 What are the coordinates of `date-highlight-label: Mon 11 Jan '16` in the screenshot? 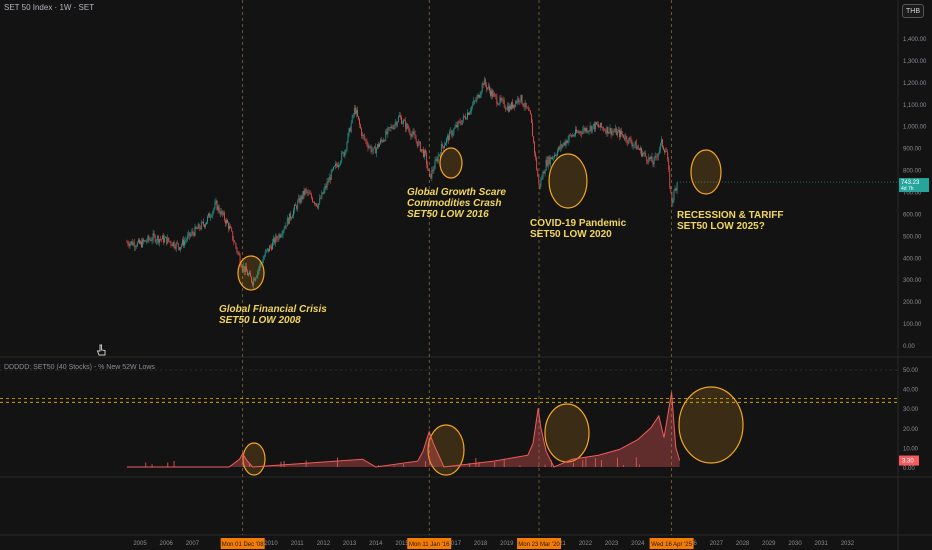 It's located at (429, 545).